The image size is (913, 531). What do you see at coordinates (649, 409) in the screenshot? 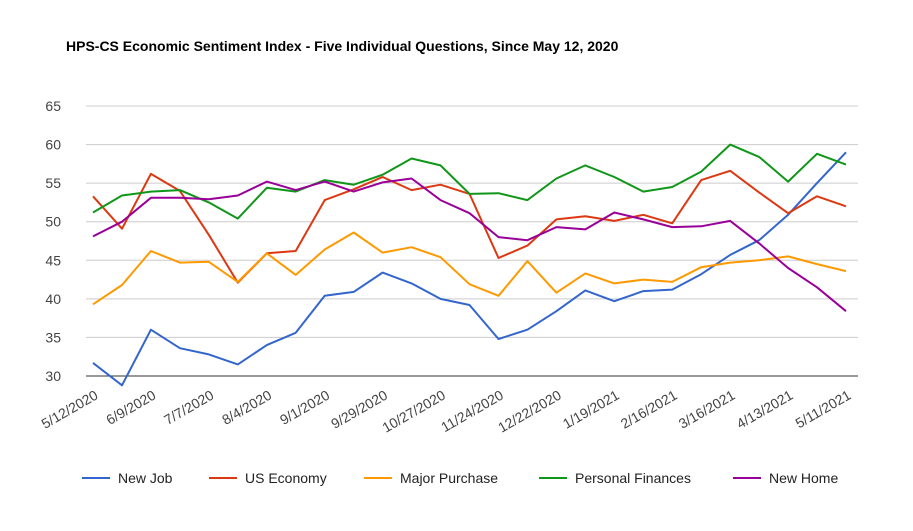
I see `x-tick-label: 2/16/2021` at bounding box center [649, 409].